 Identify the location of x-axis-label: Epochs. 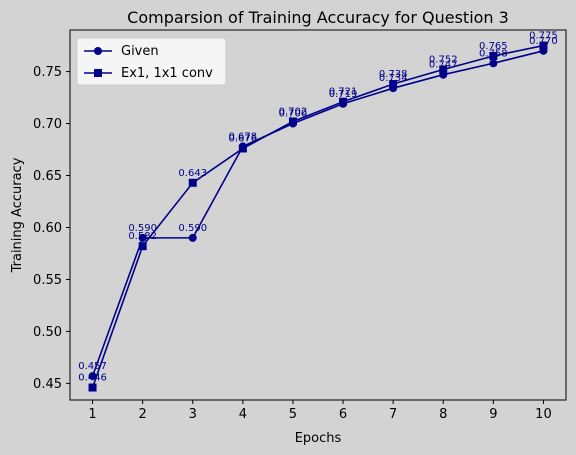
(318, 438).